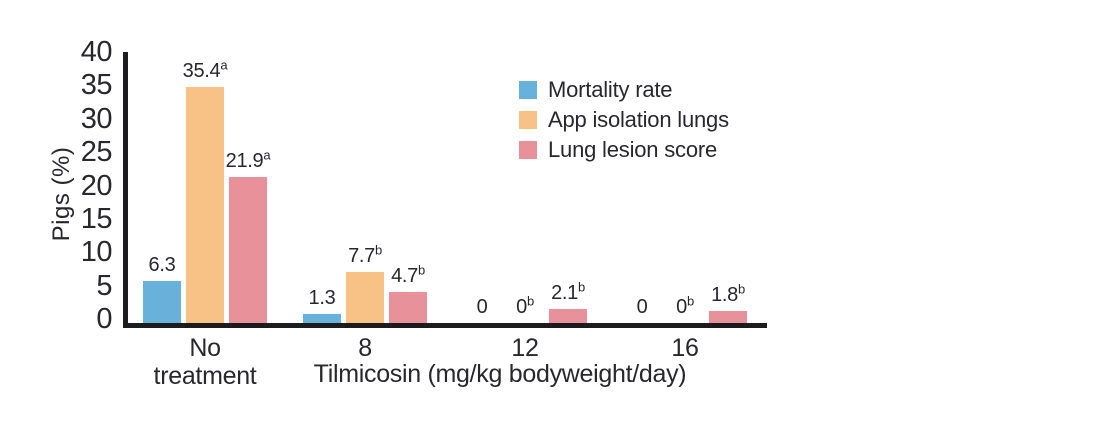 This screenshot has height=432, width=1100. Describe the element at coordinates (248, 250) in the screenshot. I see `bar-lung-lesion-score-no-treatment` at that location.